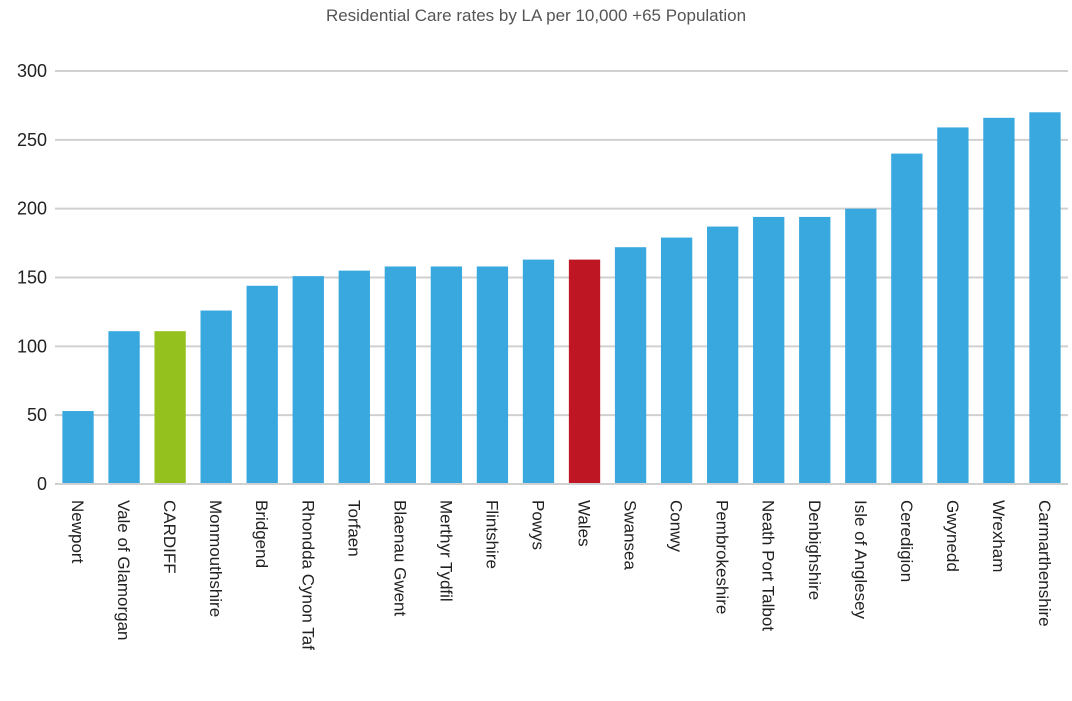 This screenshot has height=701, width=1072. Describe the element at coordinates (215, 558) in the screenshot. I see `x-tick-label: Monmouthshire` at that location.